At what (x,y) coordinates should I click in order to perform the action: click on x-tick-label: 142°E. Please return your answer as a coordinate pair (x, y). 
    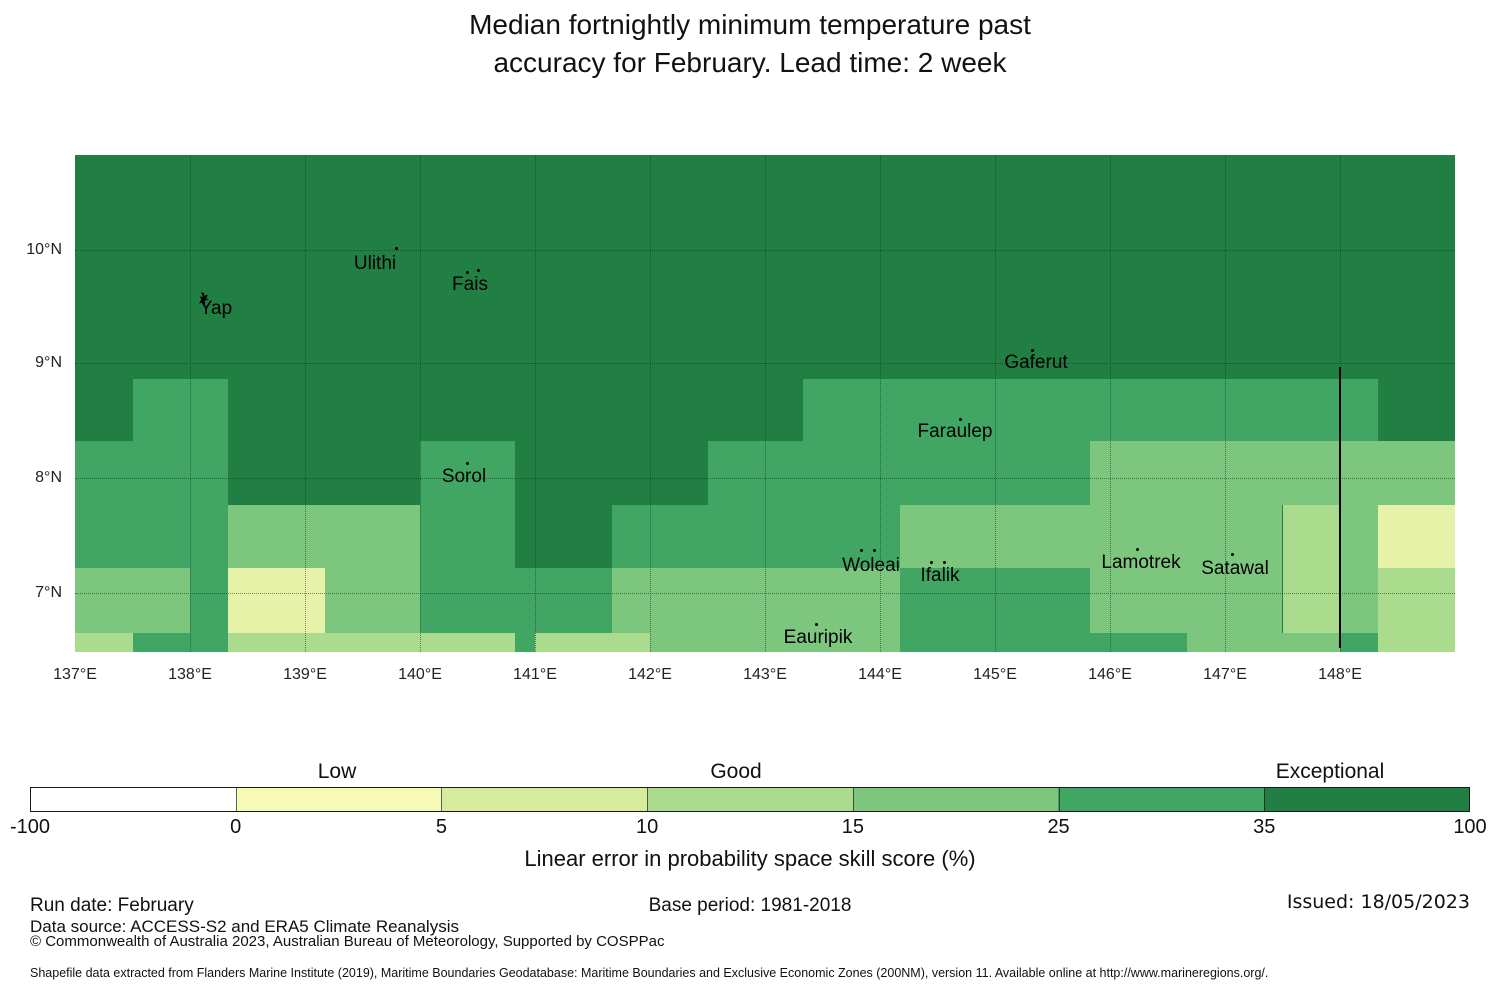
    Looking at the image, I should click on (650, 674).